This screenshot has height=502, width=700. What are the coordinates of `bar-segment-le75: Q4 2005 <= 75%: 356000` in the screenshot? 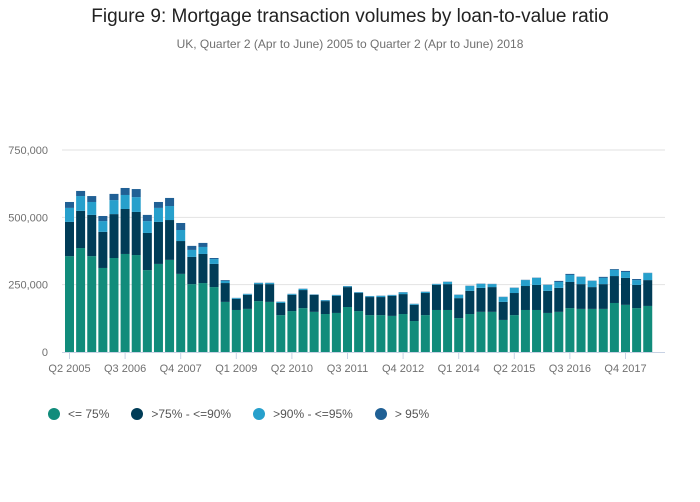 It's located at (92, 304).